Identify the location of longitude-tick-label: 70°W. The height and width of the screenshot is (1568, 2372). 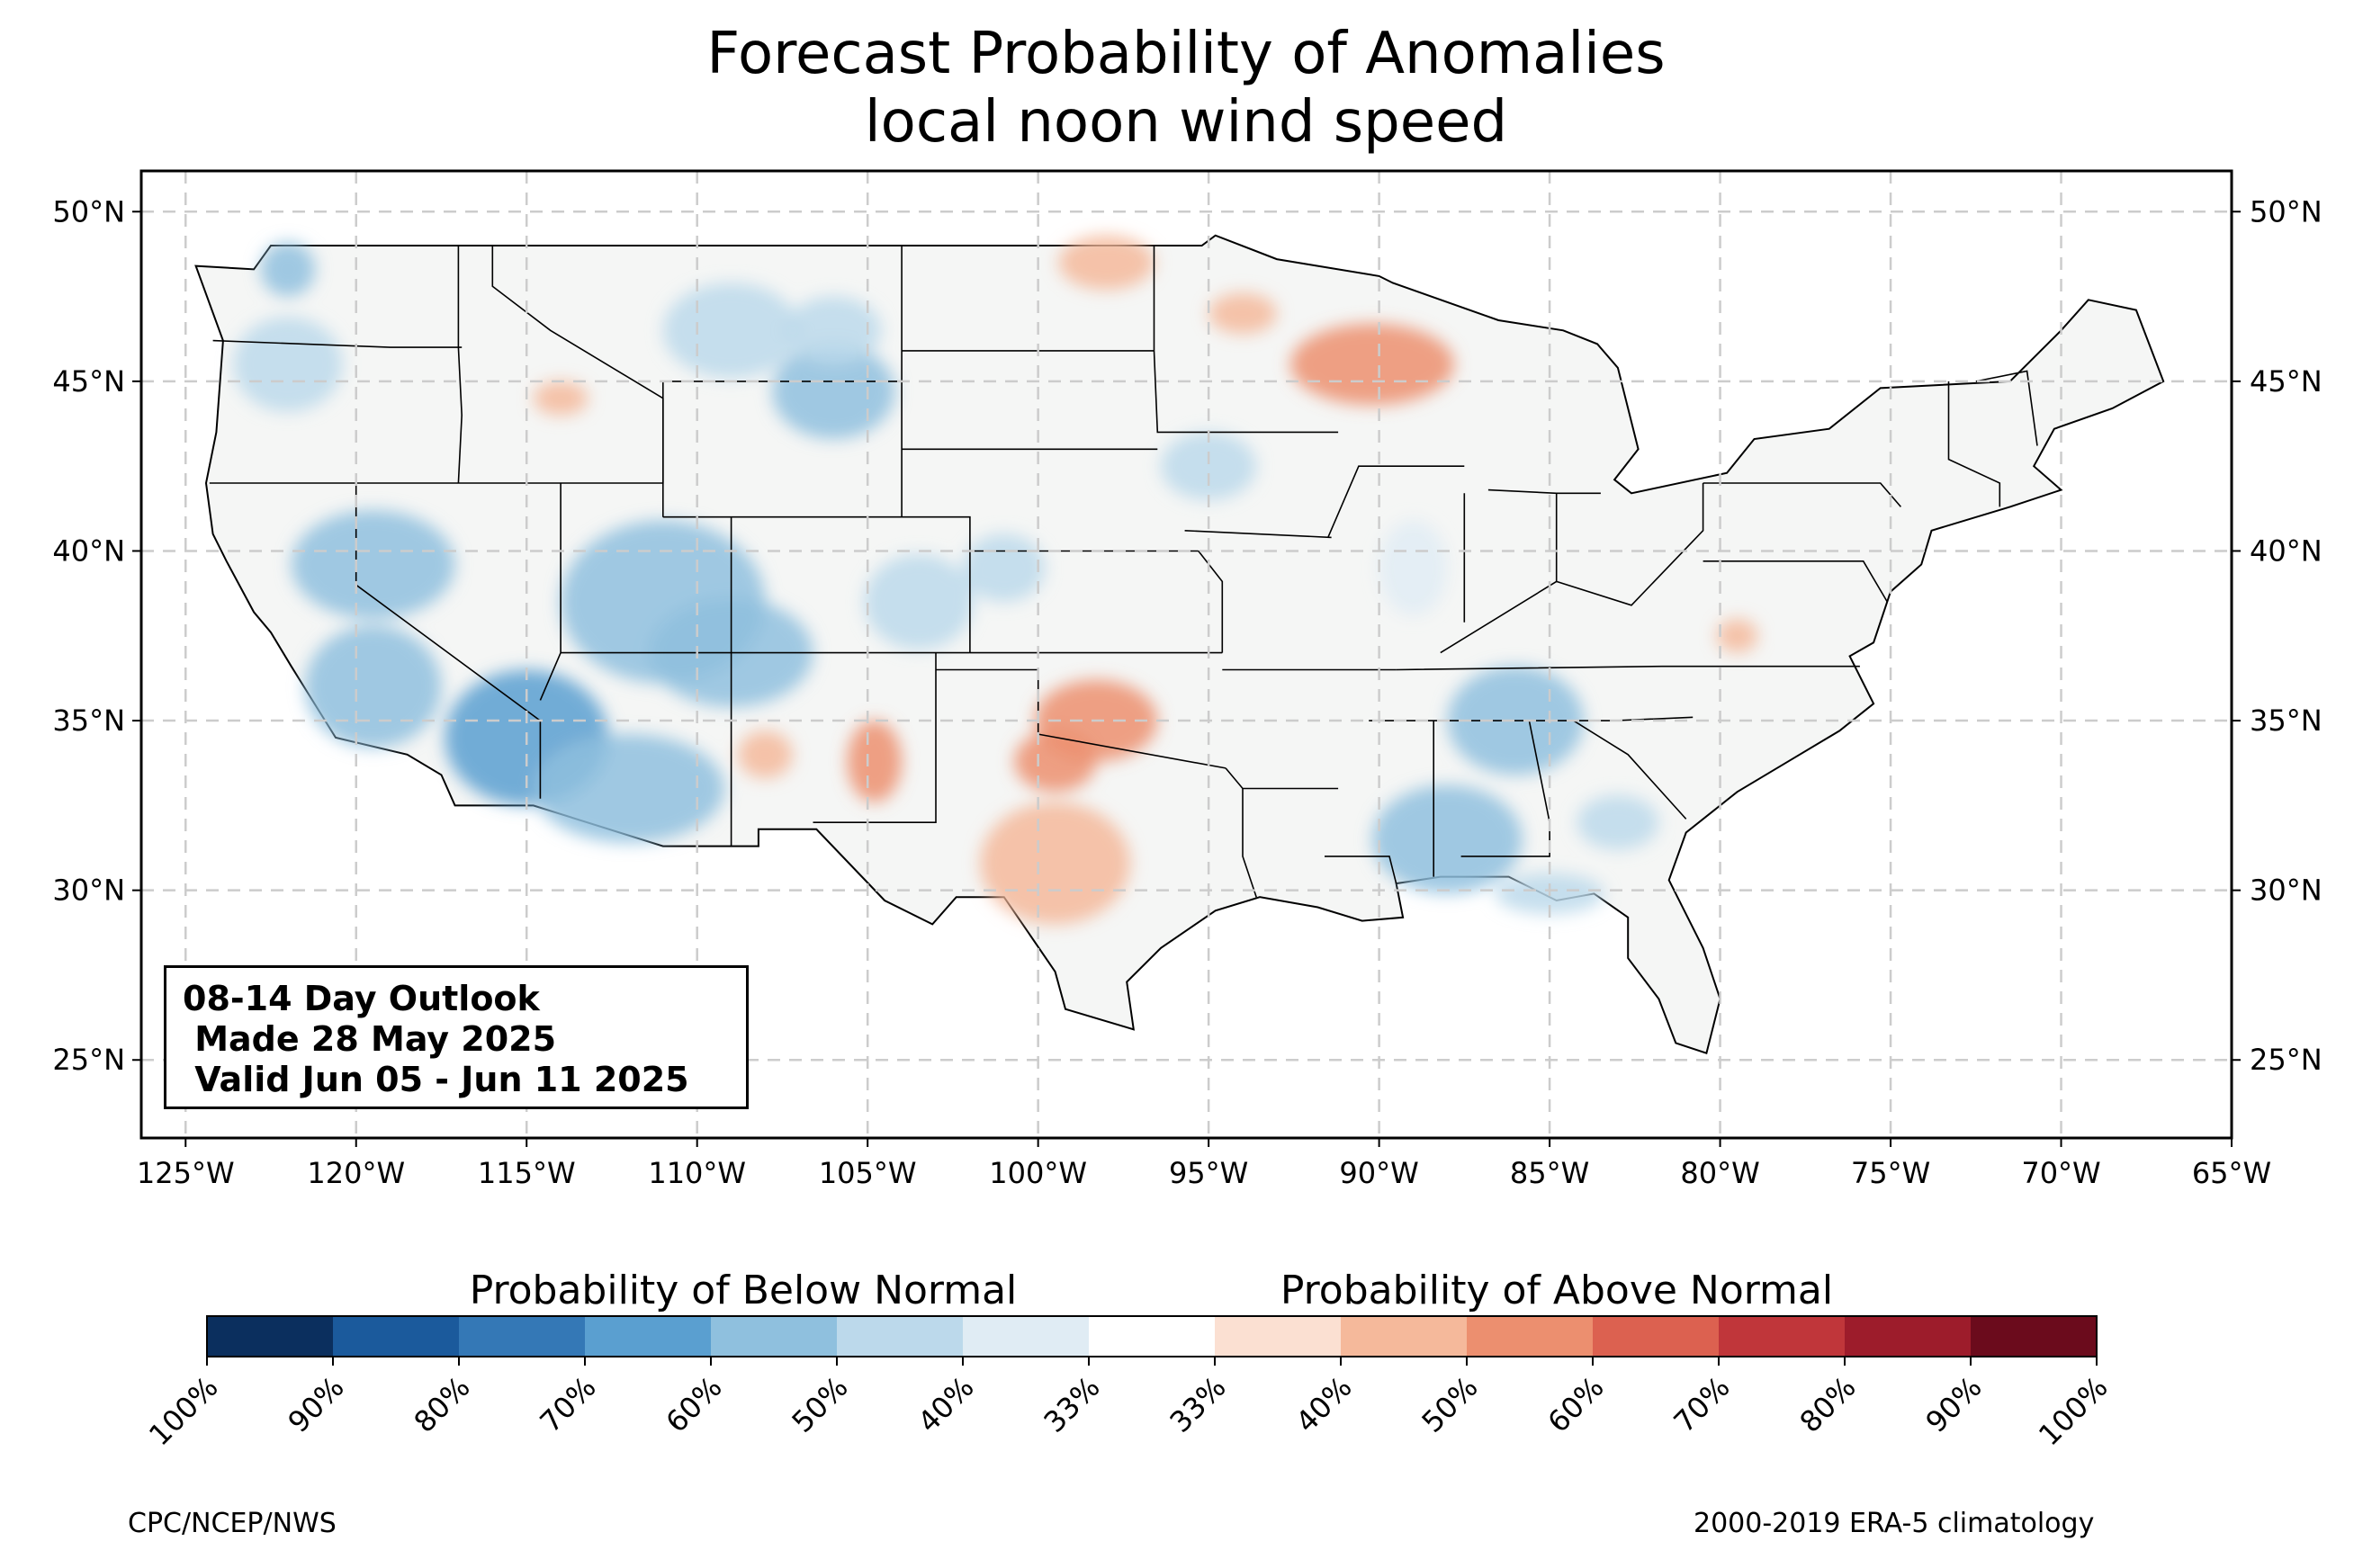
(2060, 1173).